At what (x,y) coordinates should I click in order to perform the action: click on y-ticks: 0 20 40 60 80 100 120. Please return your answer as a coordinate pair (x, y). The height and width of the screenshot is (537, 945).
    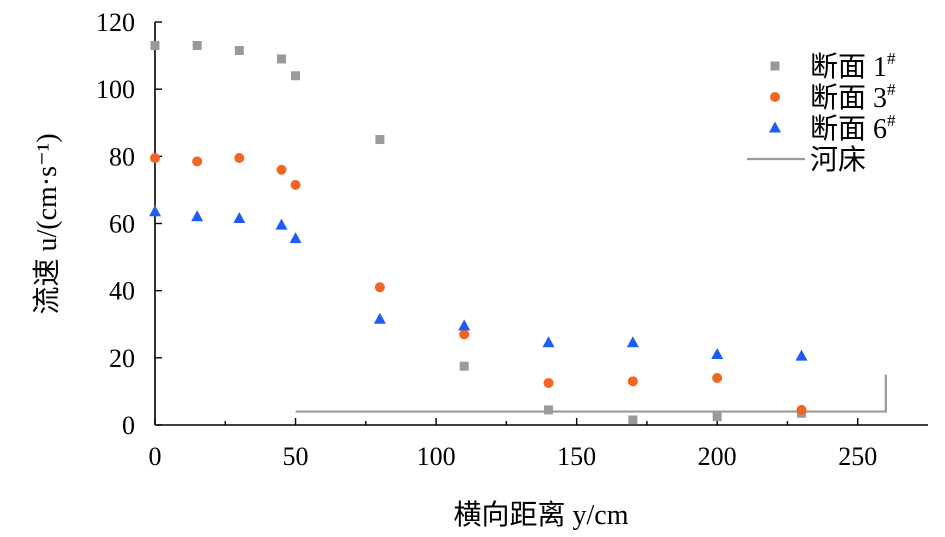
    Looking at the image, I should click on (129, 224).